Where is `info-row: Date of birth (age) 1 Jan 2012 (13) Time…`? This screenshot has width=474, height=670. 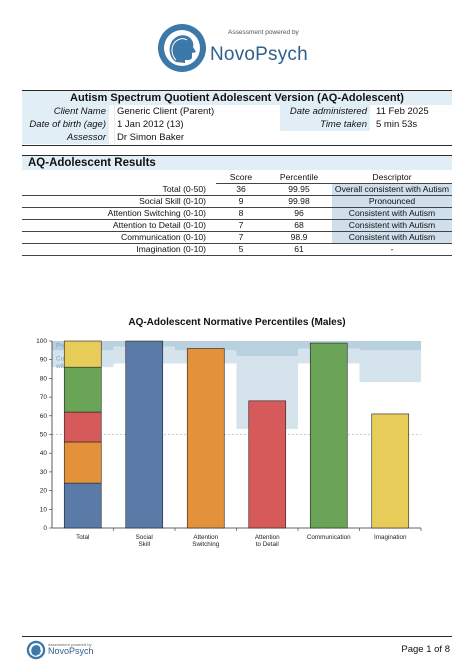
info-row: Date of birth (age) 1 Jan 2012 (13) Time… is located at coordinates (237, 124).